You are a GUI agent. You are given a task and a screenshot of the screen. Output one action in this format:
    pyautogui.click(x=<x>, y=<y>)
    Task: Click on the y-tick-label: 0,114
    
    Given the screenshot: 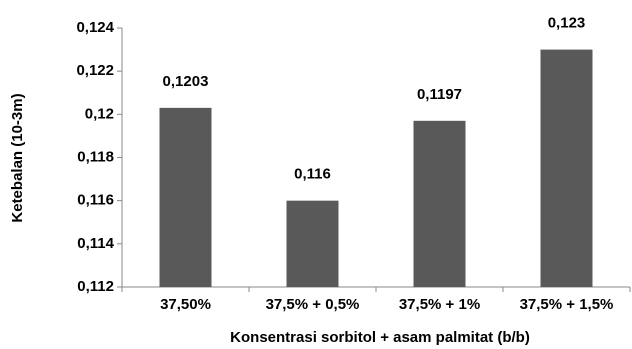 What is the action you would take?
    pyautogui.click(x=95, y=243)
    